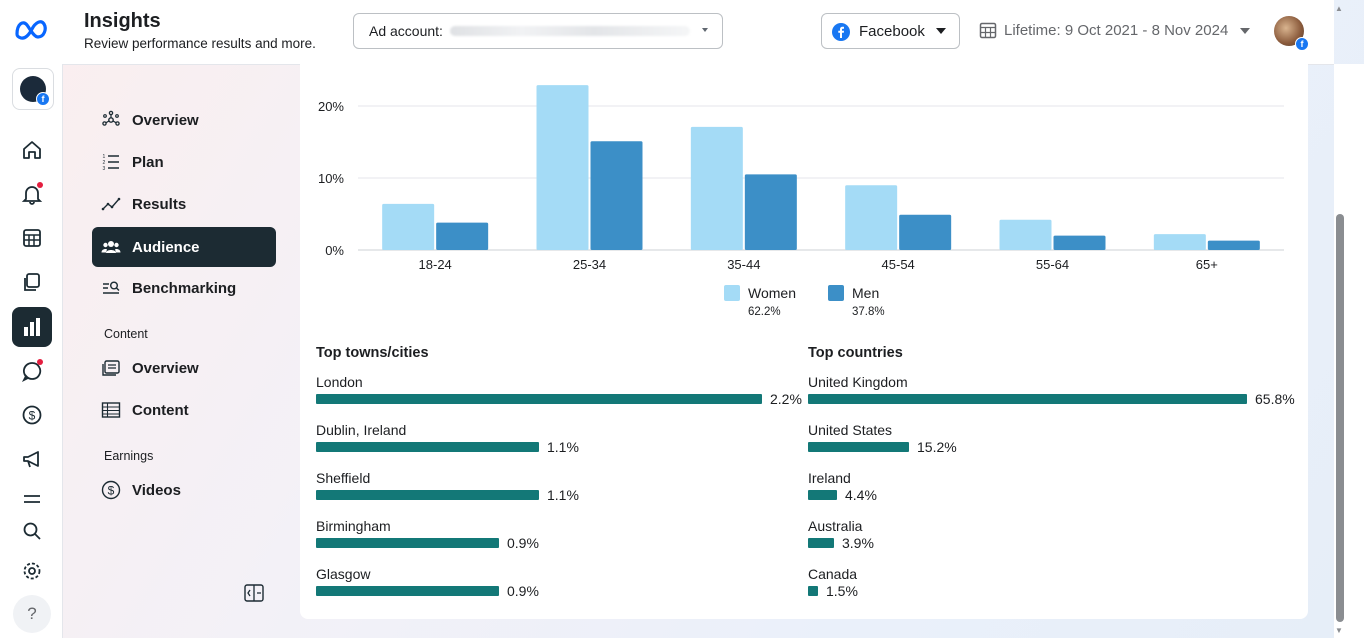 This screenshot has width=1364, height=638. What do you see at coordinates (32, 150) in the screenshot?
I see `home-icon` at bounding box center [32, 150].